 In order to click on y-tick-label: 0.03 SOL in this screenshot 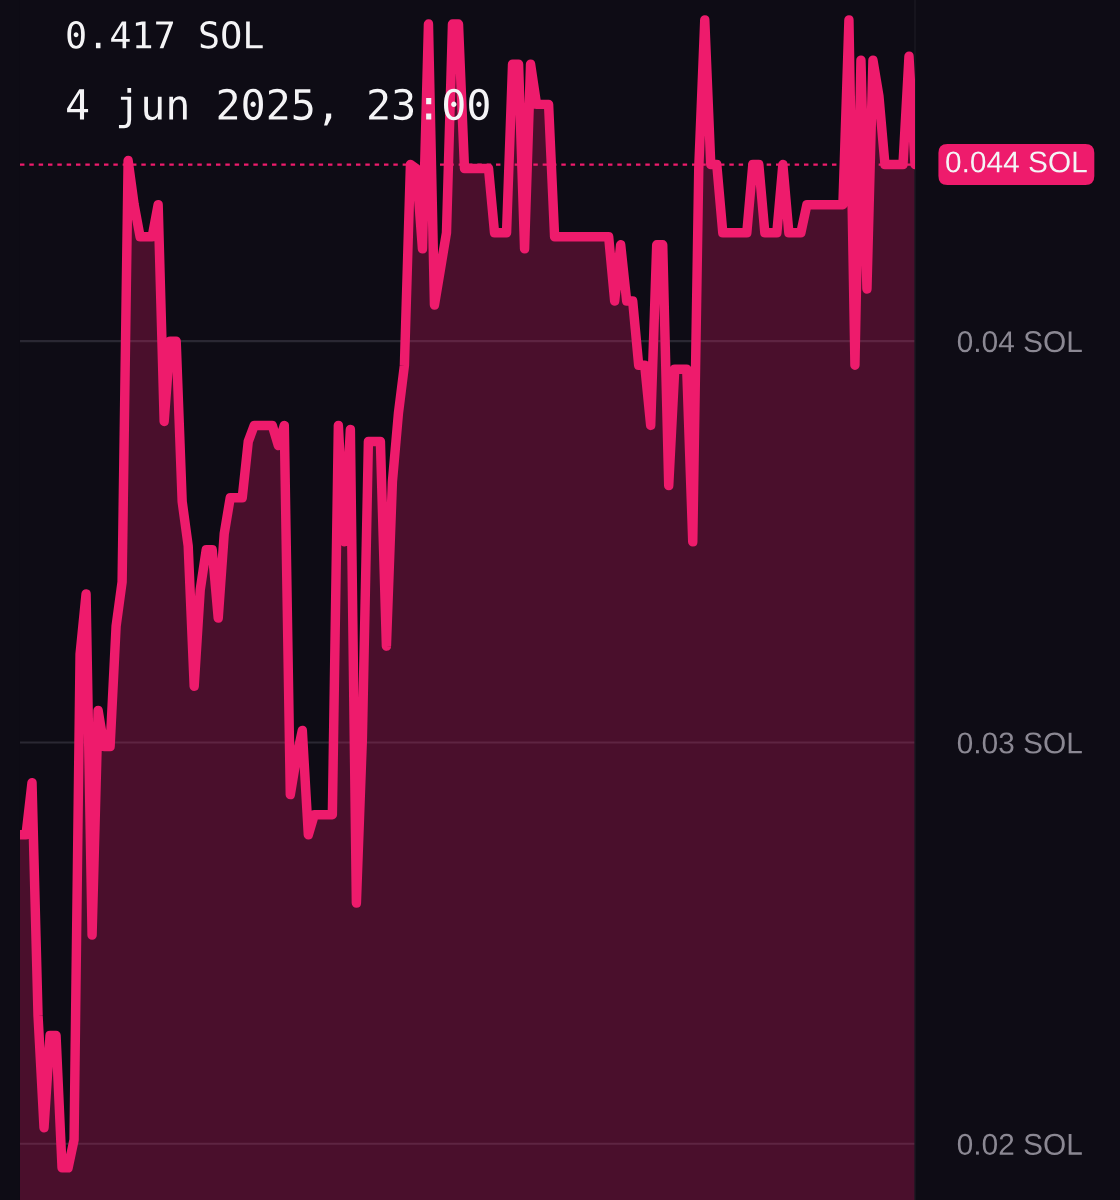, I will do `click(1019, 743)`.